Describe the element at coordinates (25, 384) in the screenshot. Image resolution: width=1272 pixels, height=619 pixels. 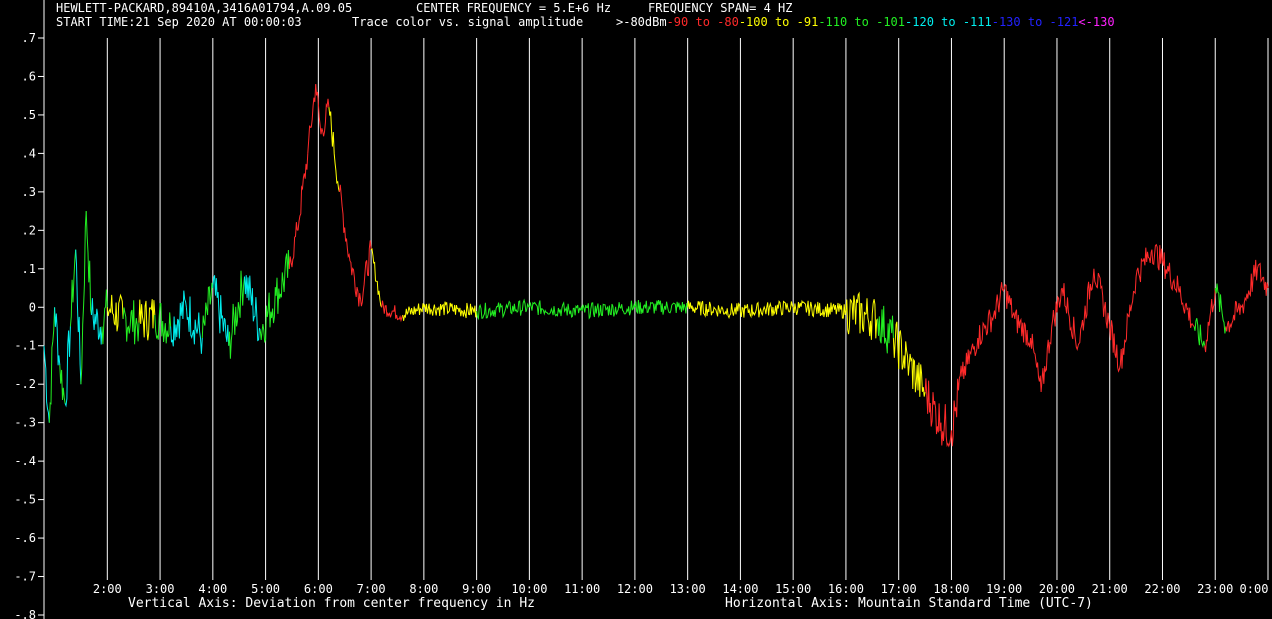
I see `y-tick-label: -.2` at that location.